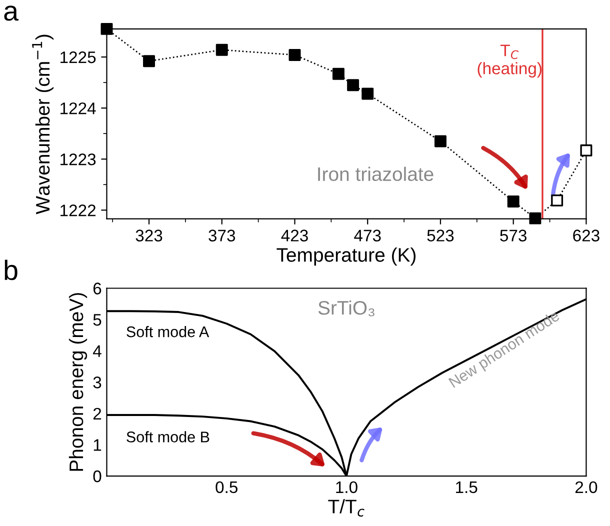  What do you see at coordinates (467, 488) in the screenshot?
I see `x-tick-label: 1.5` at bounding box center [467, 488].